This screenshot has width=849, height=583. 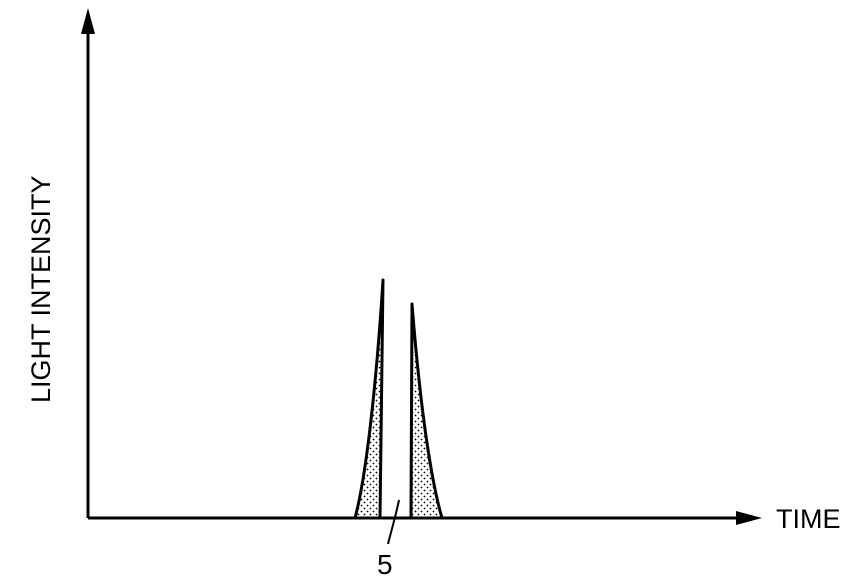 What do you see at coordinates (749, 518) in the screenshot?
I see `x-axis-arrowhead` at bounding box center [749, 518].